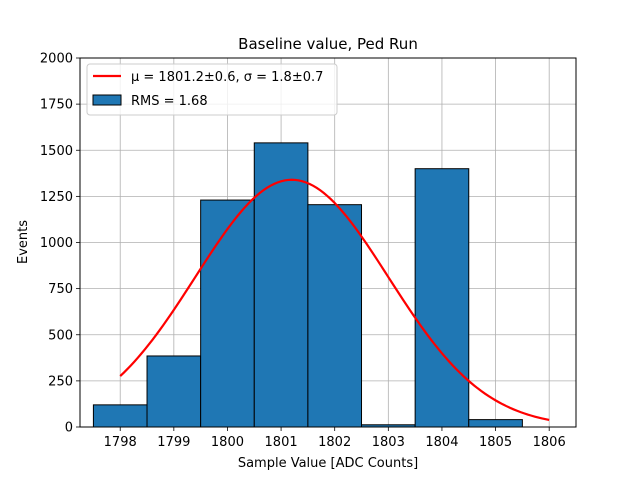  What do you see at coordinates (441, 442) in the screenshot?
I see `x-tick-label: 1804` at bounding box center [441, 442].